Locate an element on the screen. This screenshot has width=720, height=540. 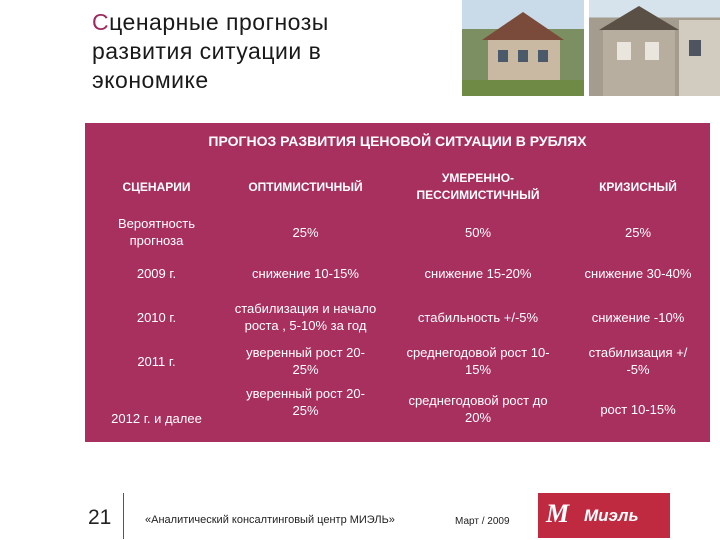
house-photo-left is located at coordinates (523, 48).